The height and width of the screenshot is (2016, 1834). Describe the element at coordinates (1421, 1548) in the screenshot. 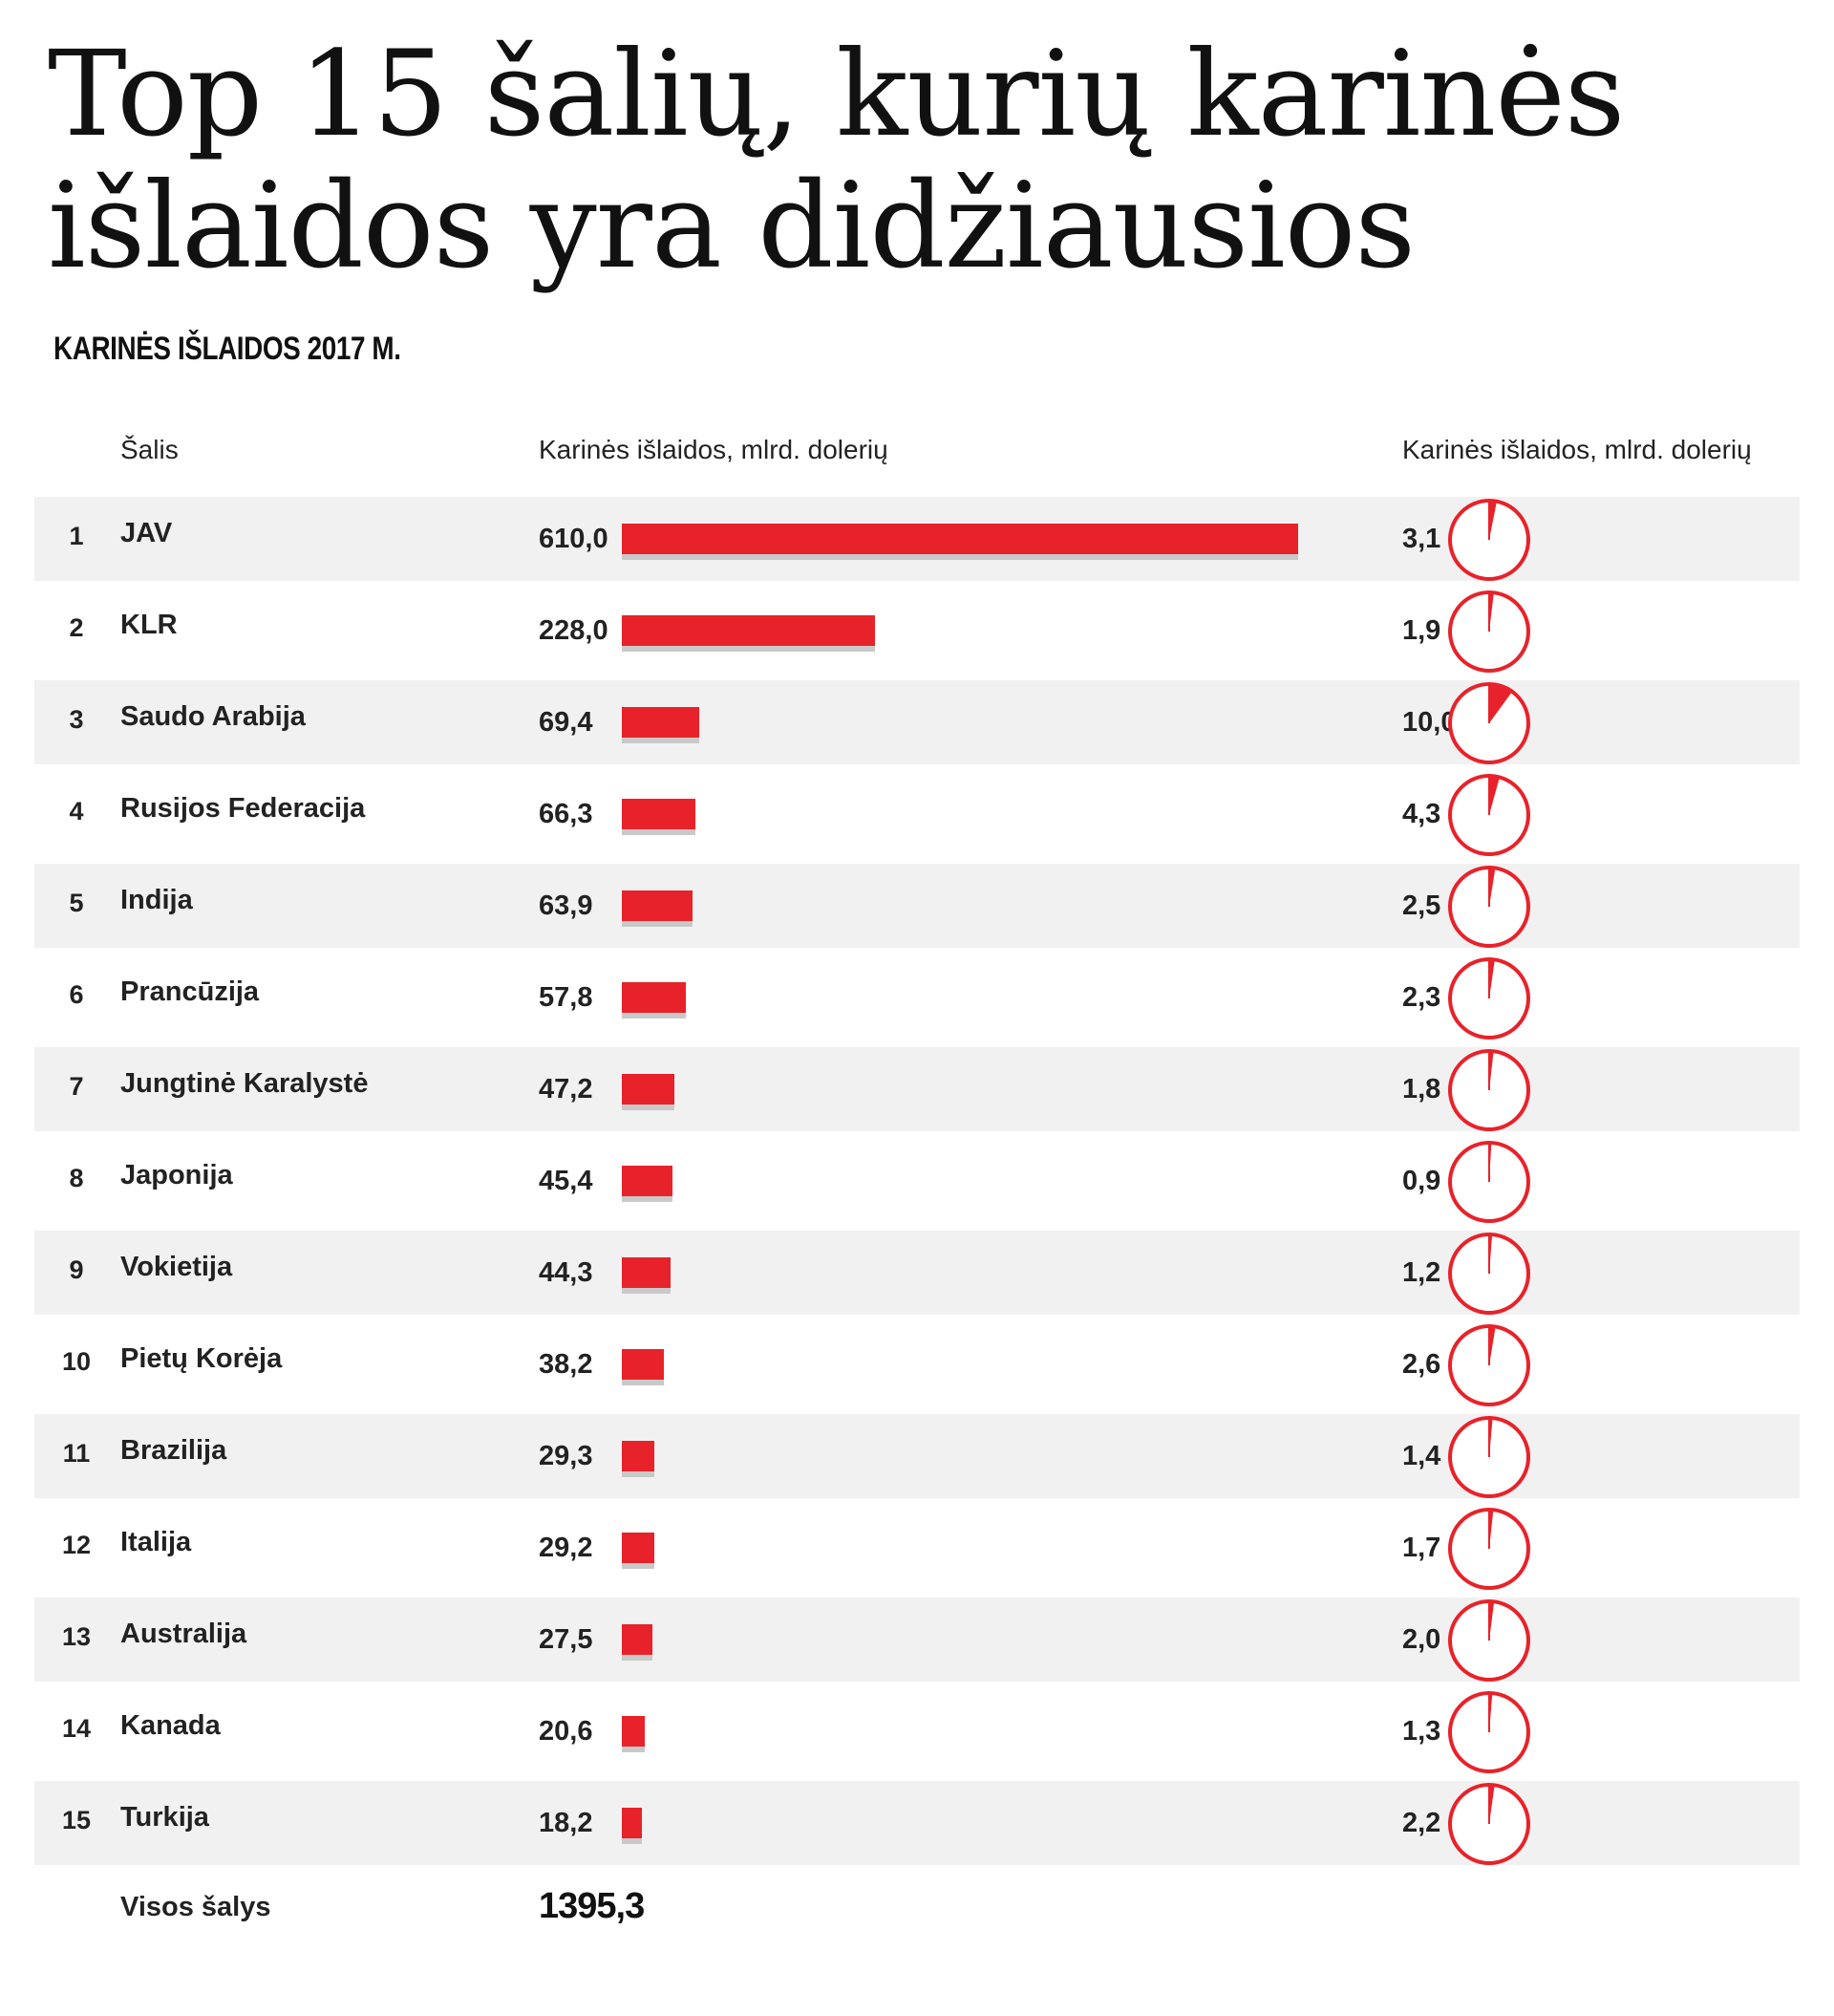

I see `pie-value-label: 1,7` at that location.